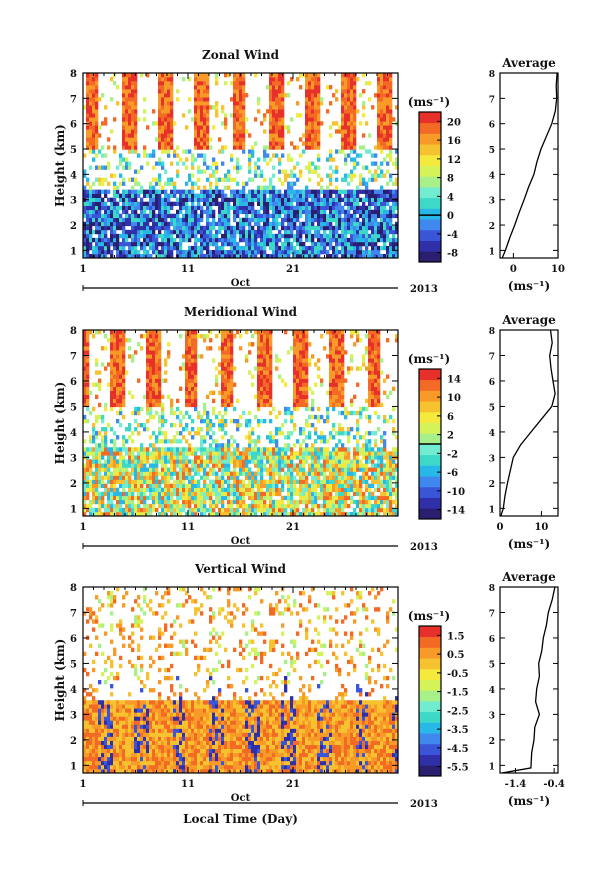  Describe the element at coordinates (241, 55) in the screenshot. I see `panel-title: Zonal Wind` at that location.